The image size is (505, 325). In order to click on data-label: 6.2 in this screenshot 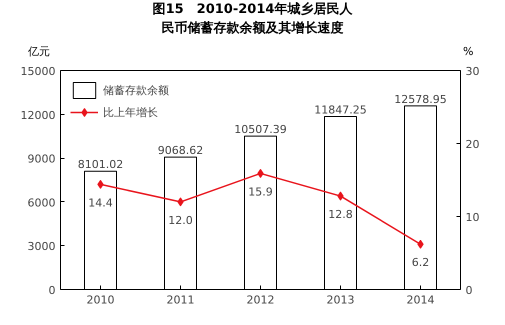, I will do `click(421, 263)`.